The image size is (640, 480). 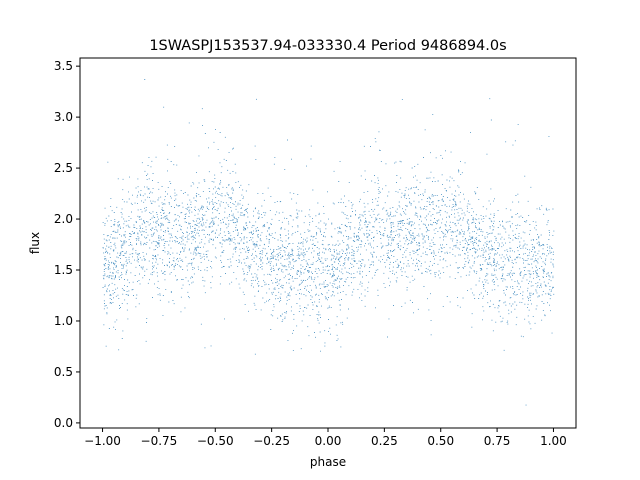 I want to click on x-tick-label: −0.75, so click(x=159, y=441).